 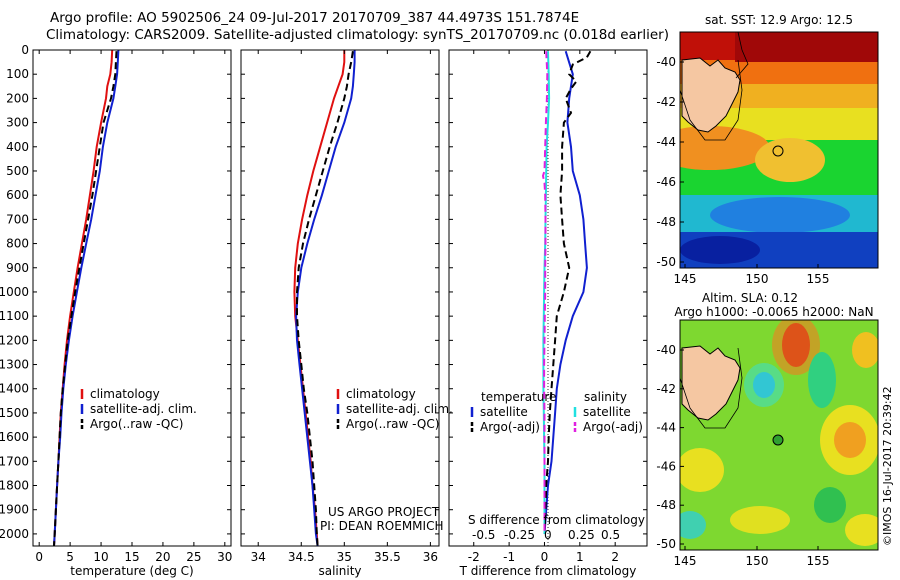 I want to click on mticks2-ylabel-5: -50, so click(x=666, y=544).